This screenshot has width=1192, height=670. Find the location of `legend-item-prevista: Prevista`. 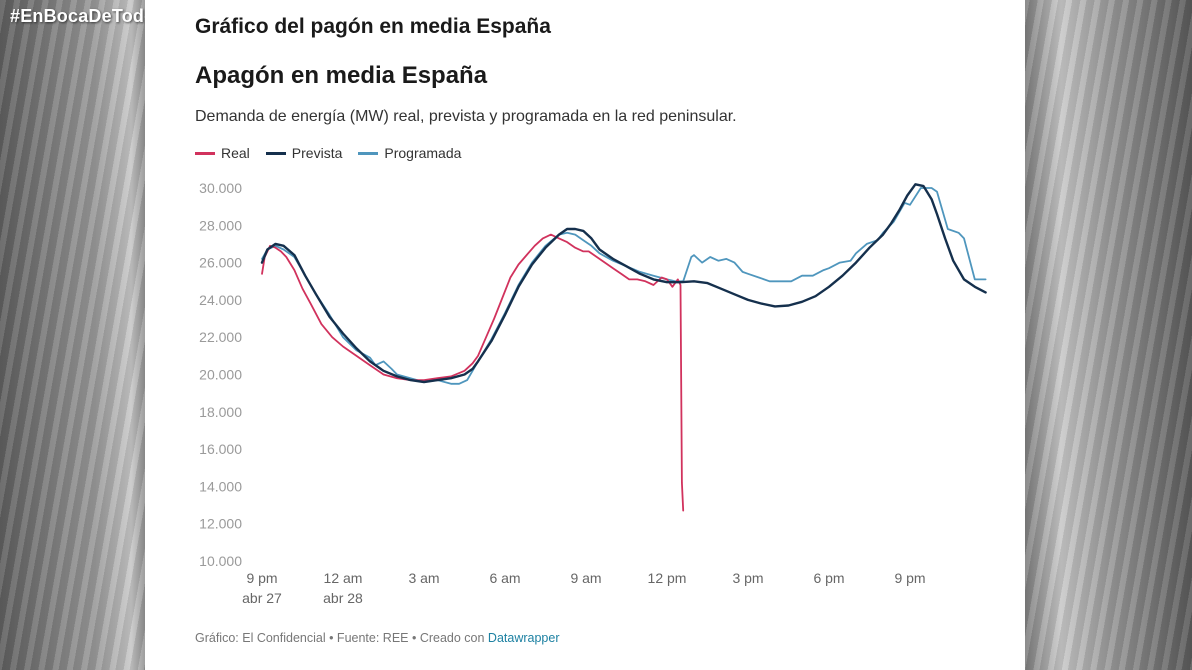

legend-item-prevista: Prevista is located at coordinates (304, 153).